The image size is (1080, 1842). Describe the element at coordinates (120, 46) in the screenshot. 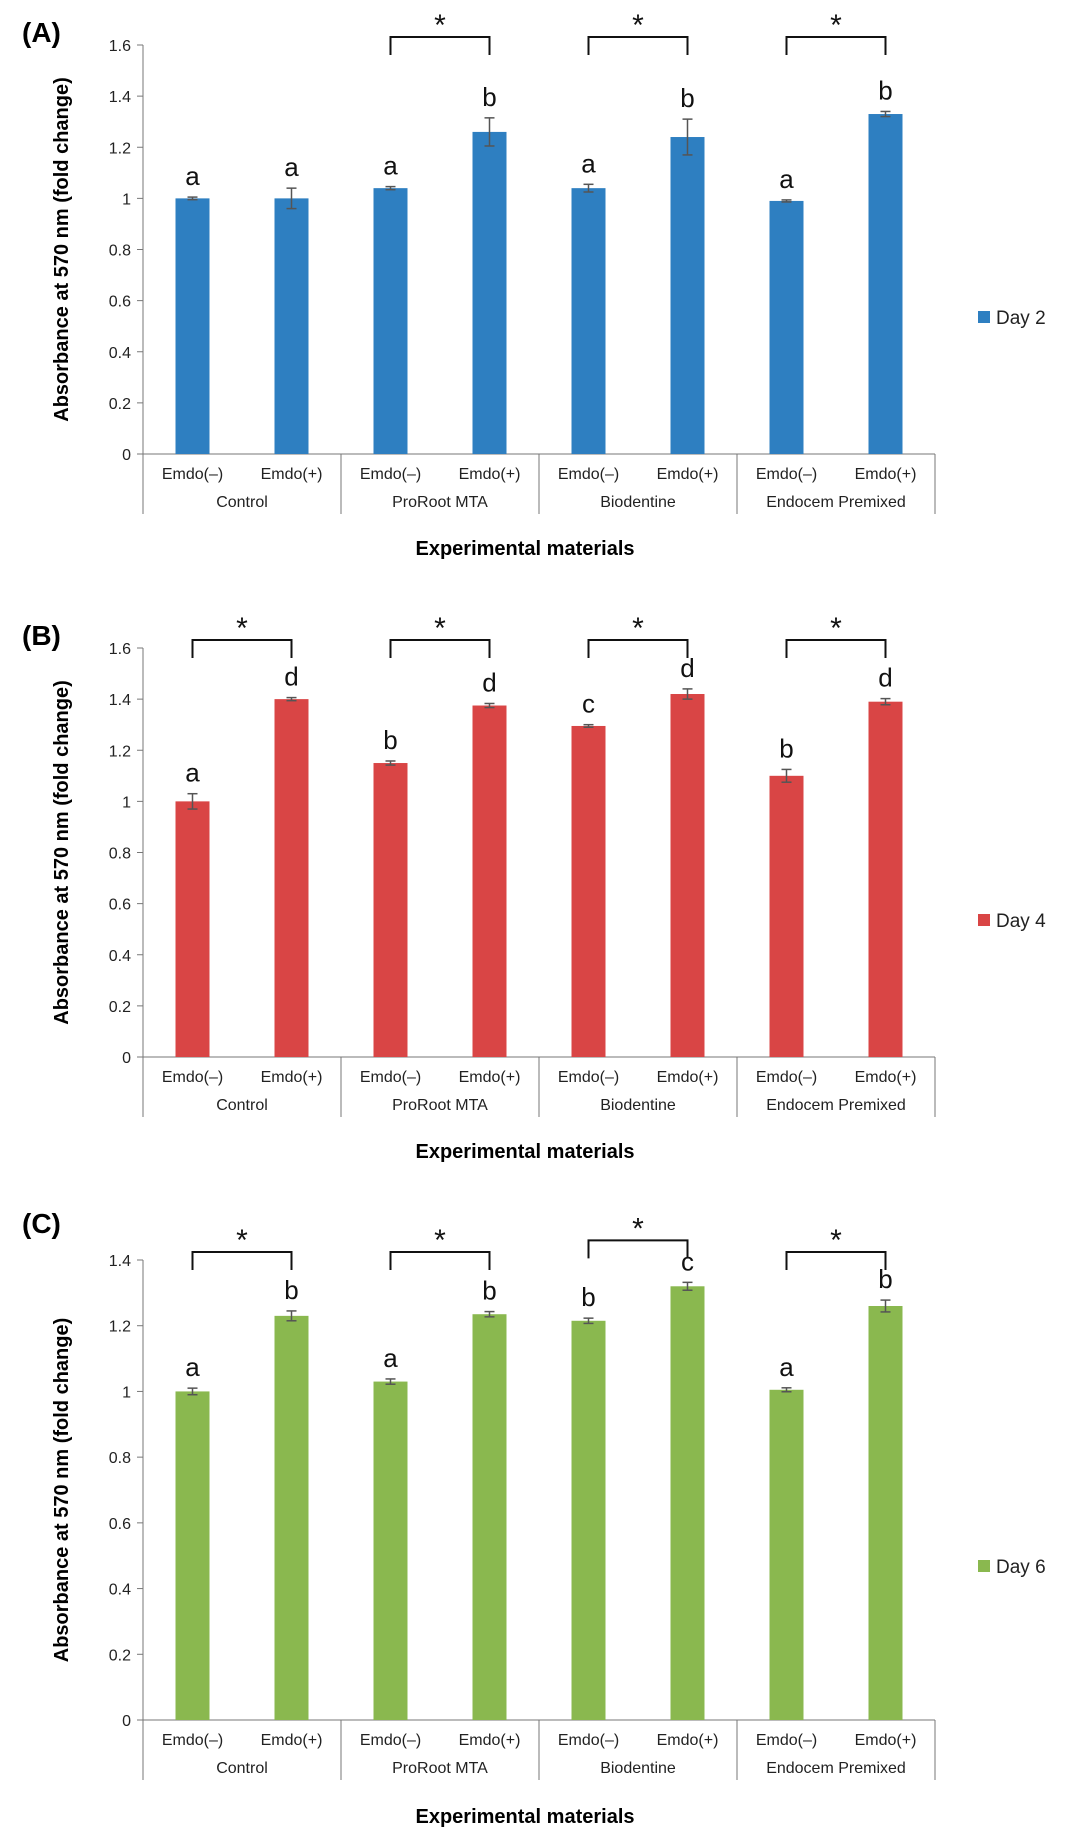

I see `y-tick-label: 1.6` at that location.